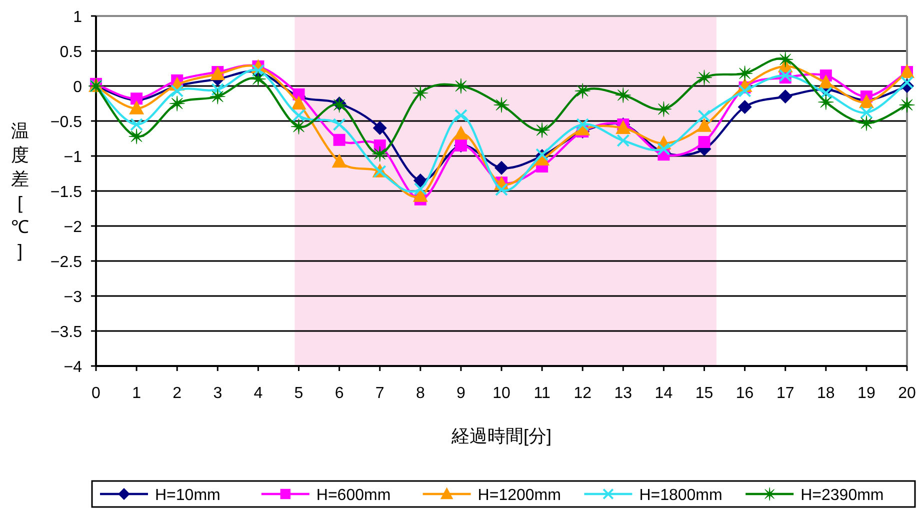 Image resolution: width=920 pixels, height=509 pixels. What do you see at coordinates (907, 393) in the screenshot?
I see `x-tick-label: 20` at bounding box center [907, 393].